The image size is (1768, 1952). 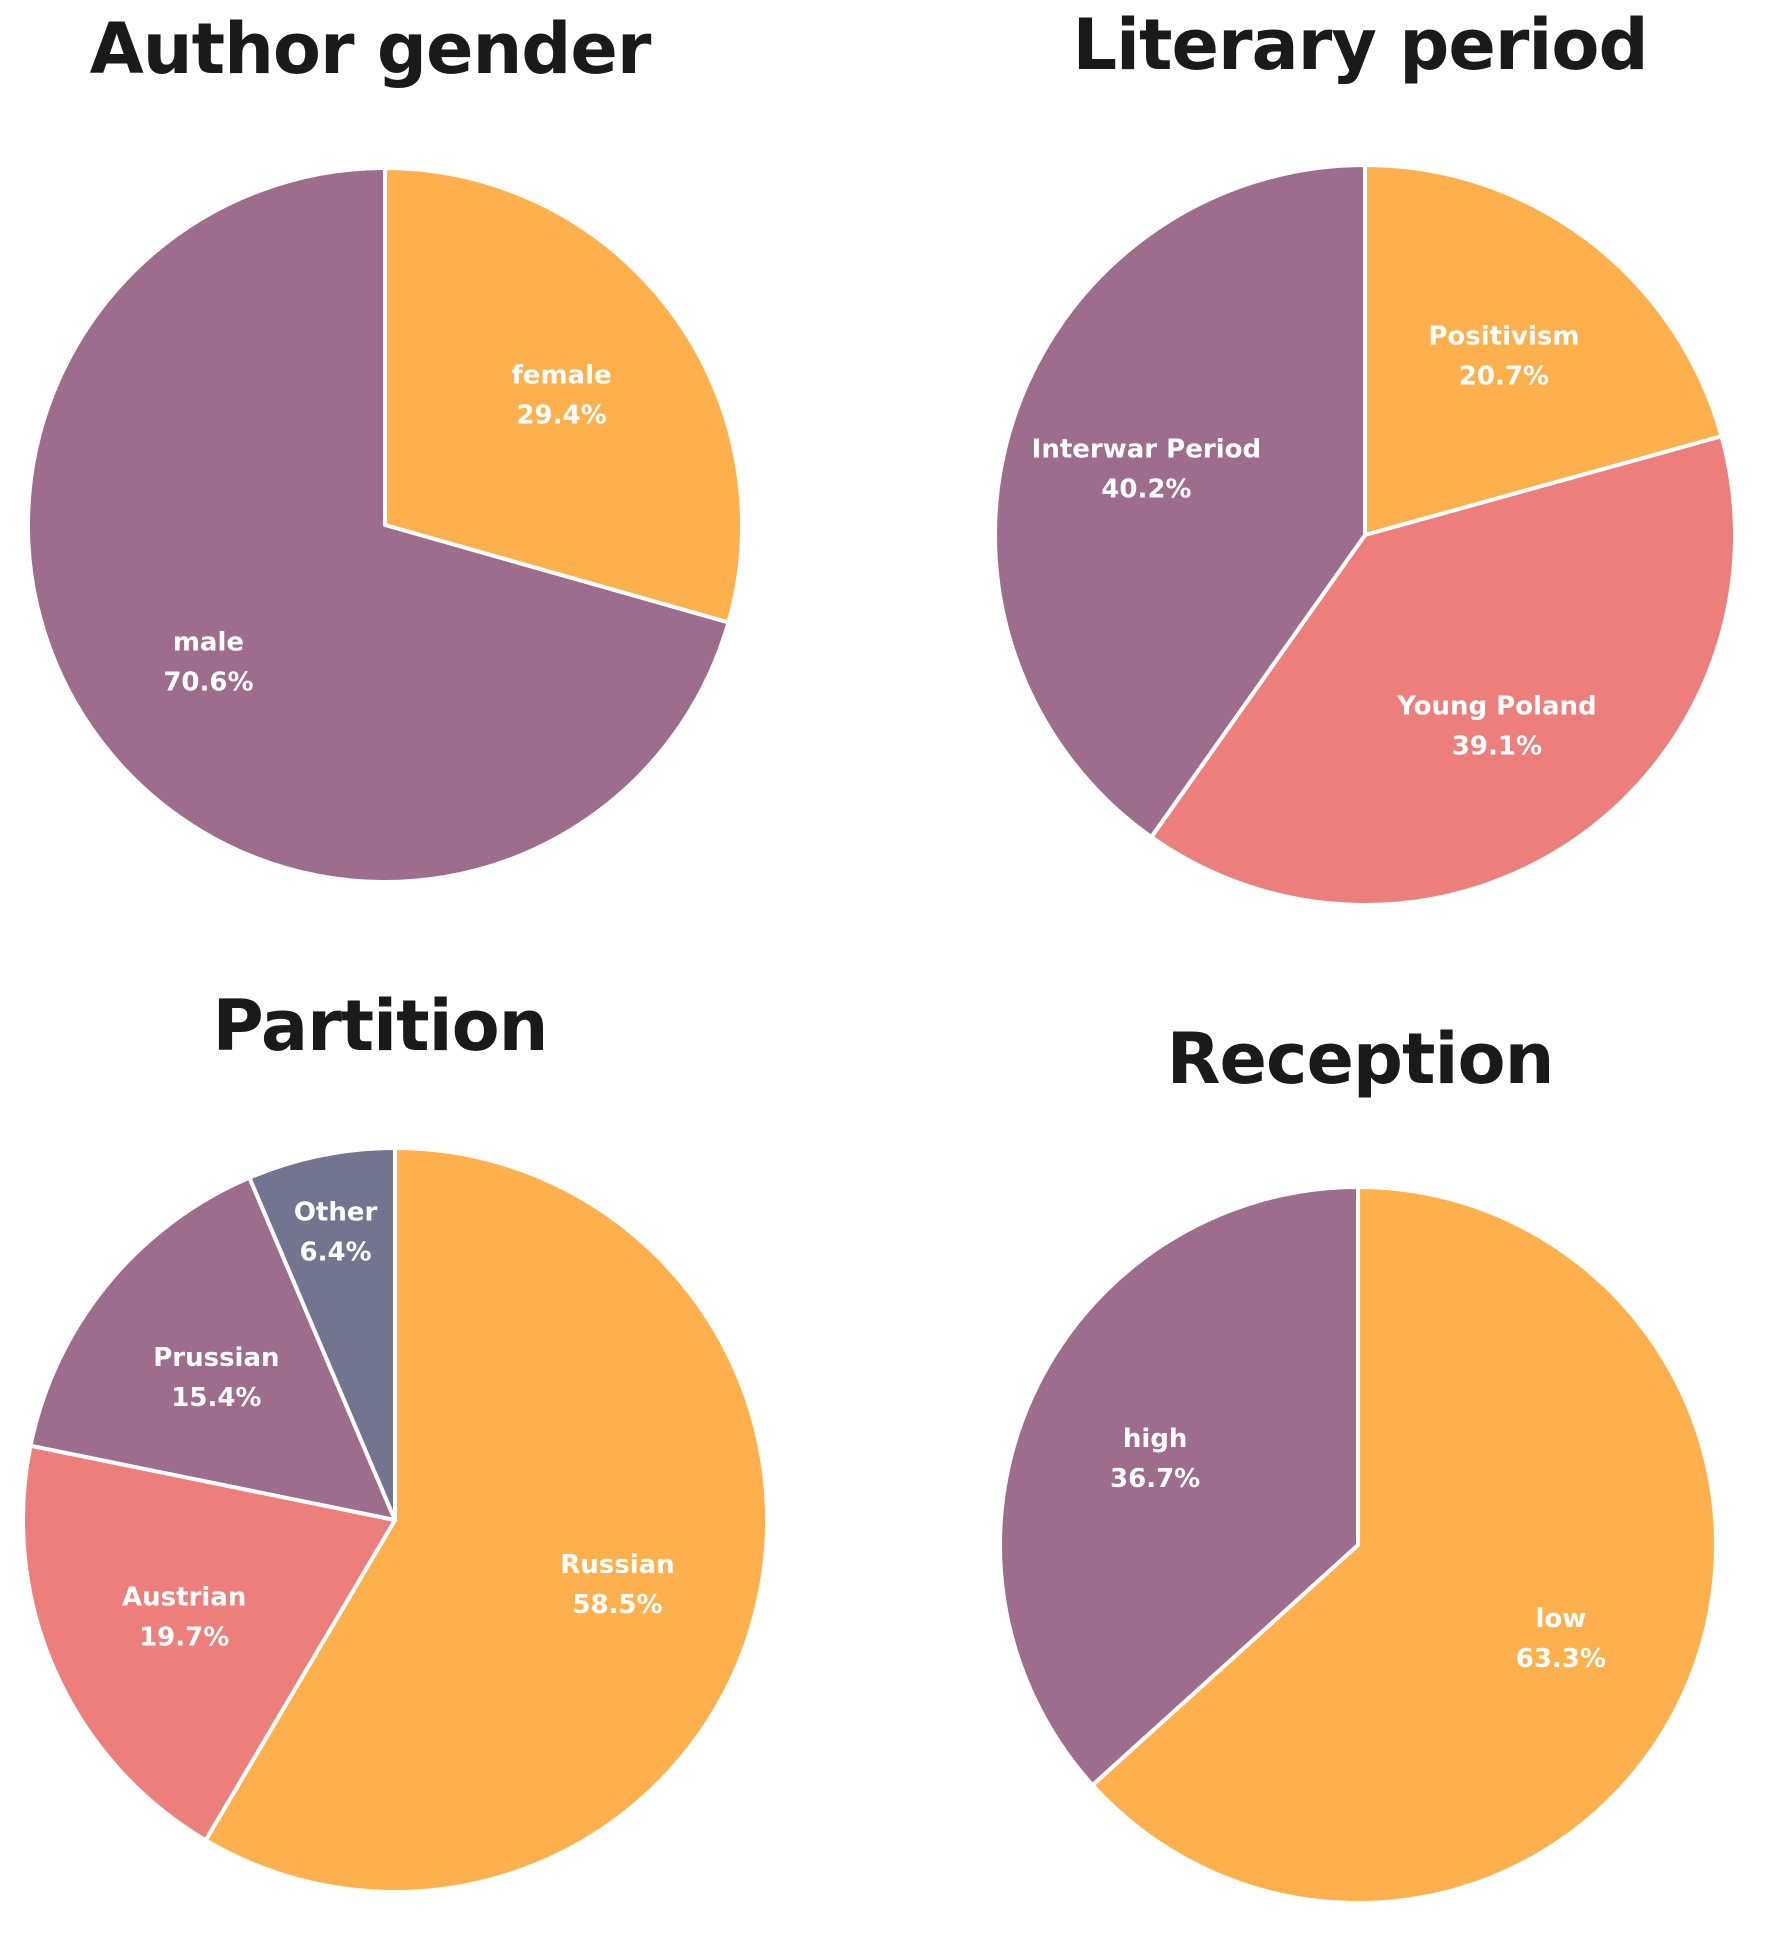 I want to click on chart-title-partition: Partition, so click(x=380, y=1026).